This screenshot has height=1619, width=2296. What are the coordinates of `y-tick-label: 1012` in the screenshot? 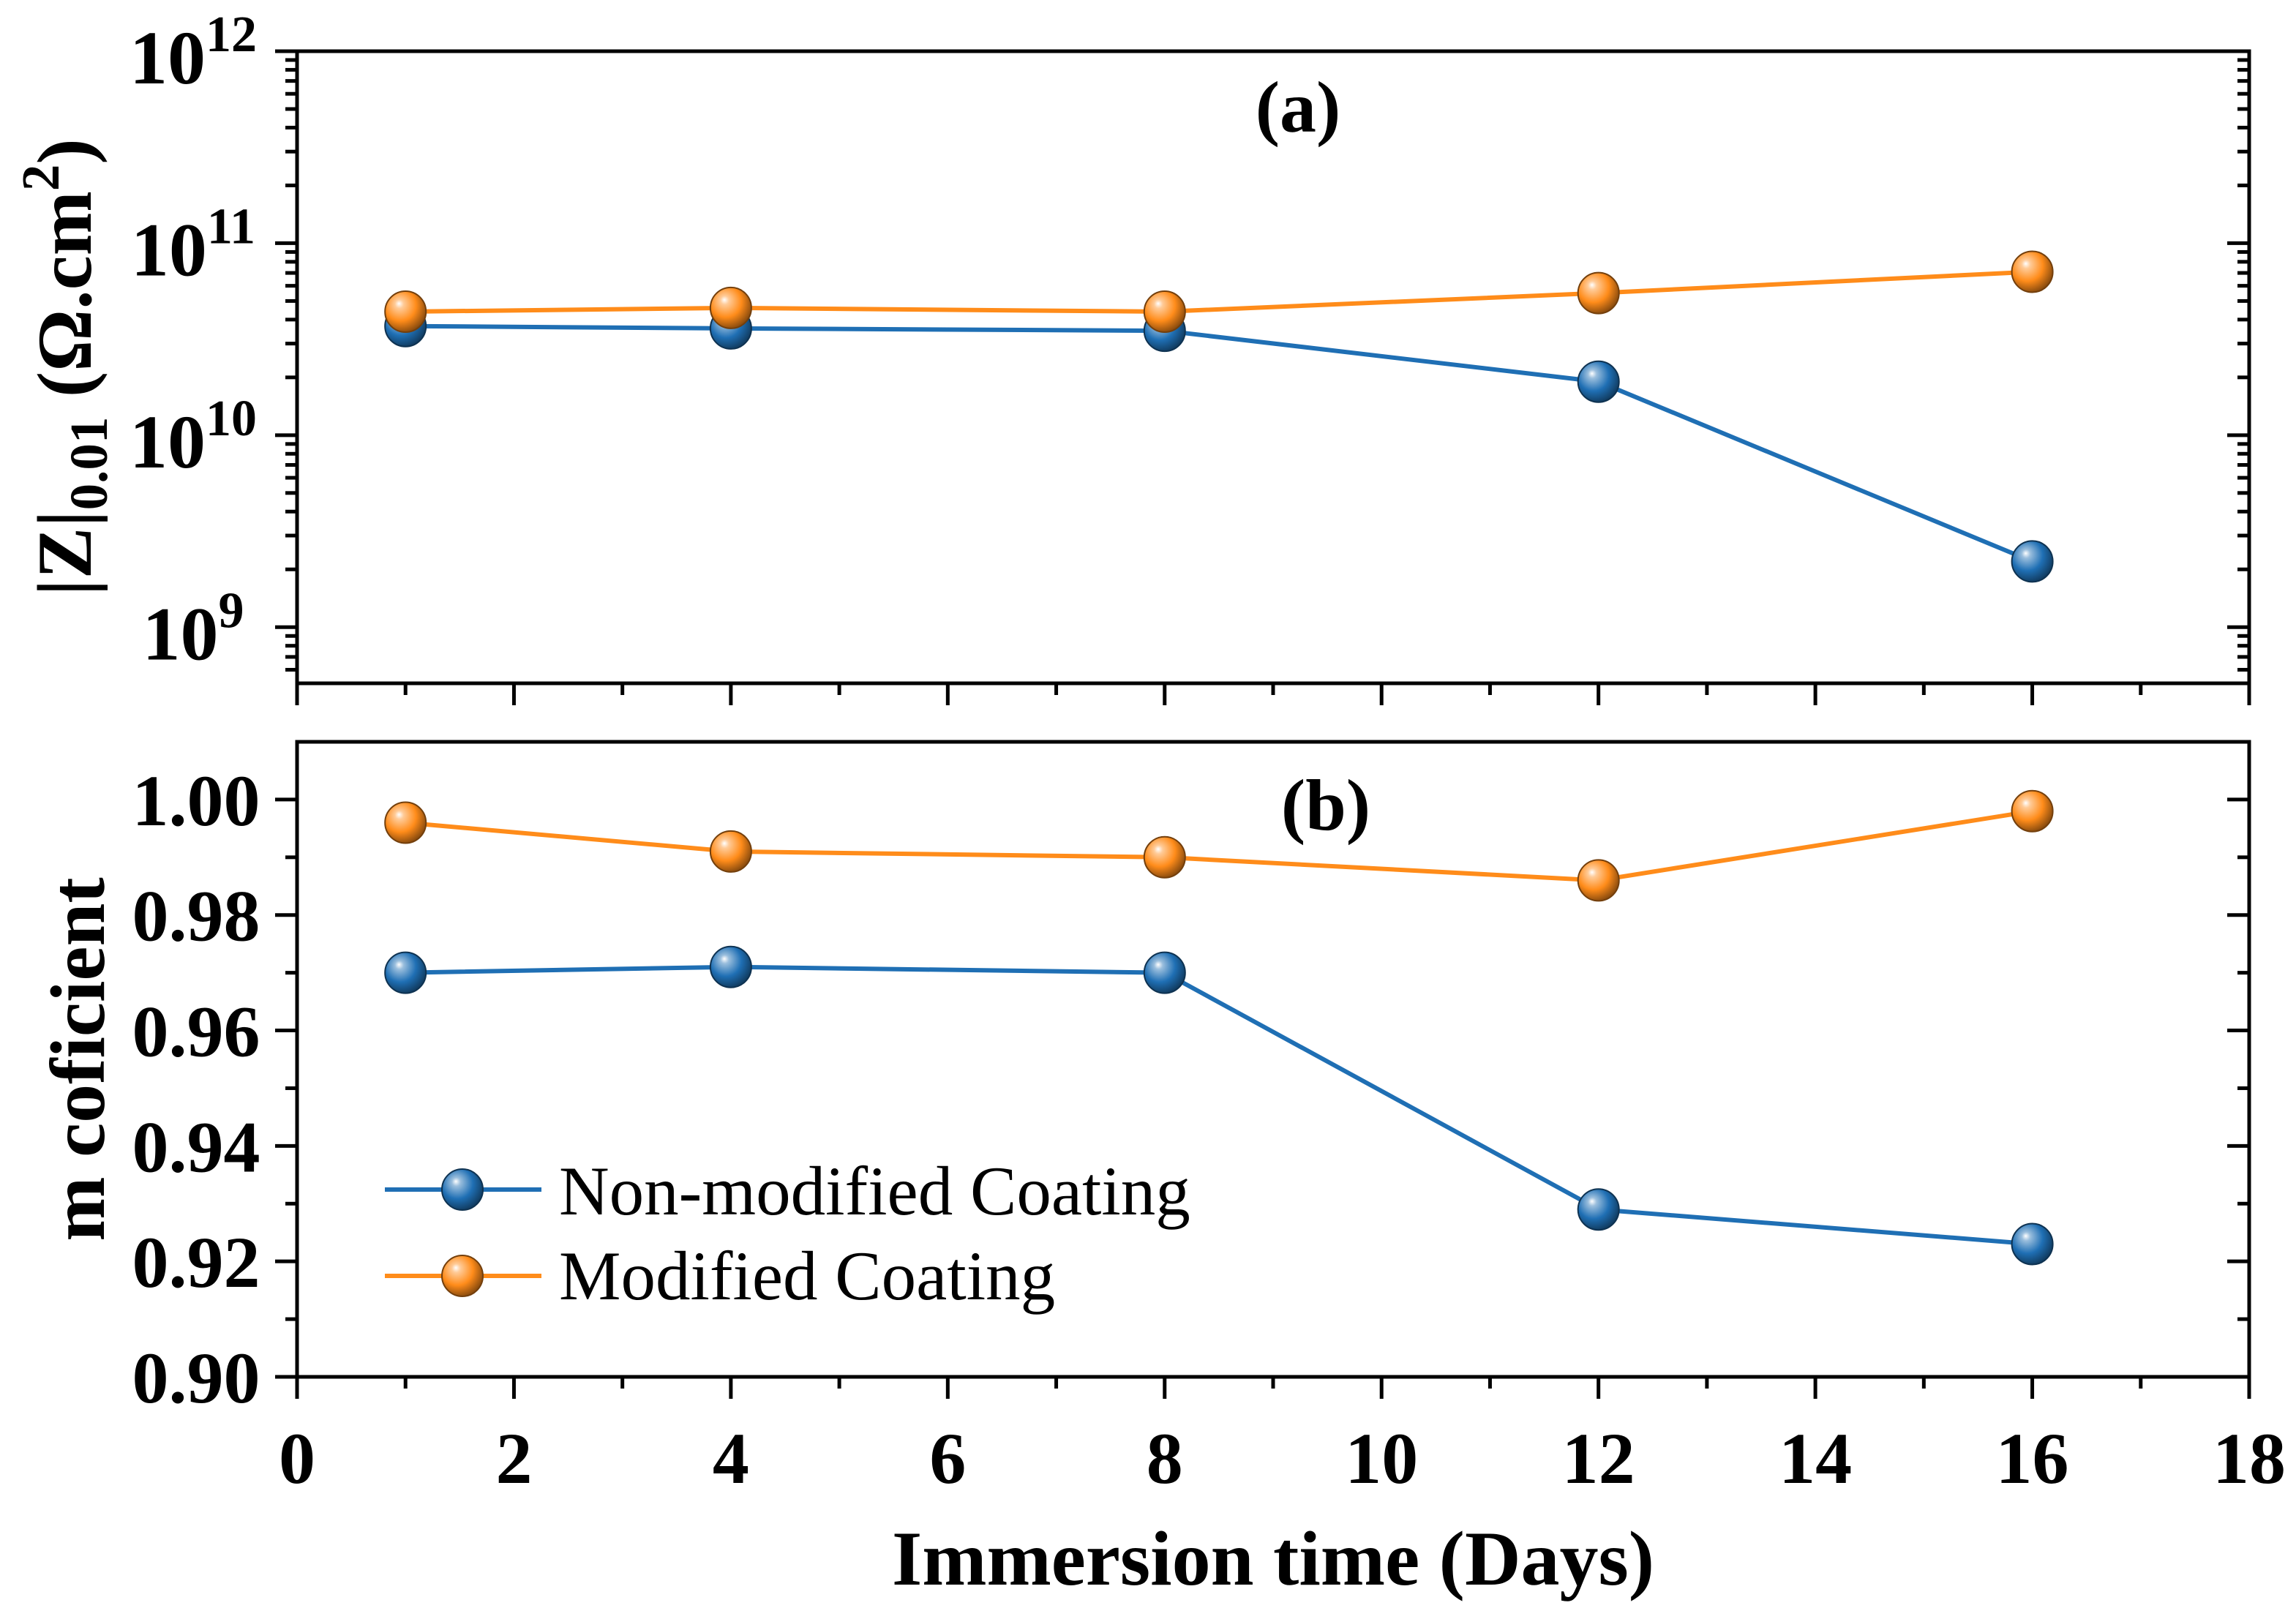 It's located at (194, 53).